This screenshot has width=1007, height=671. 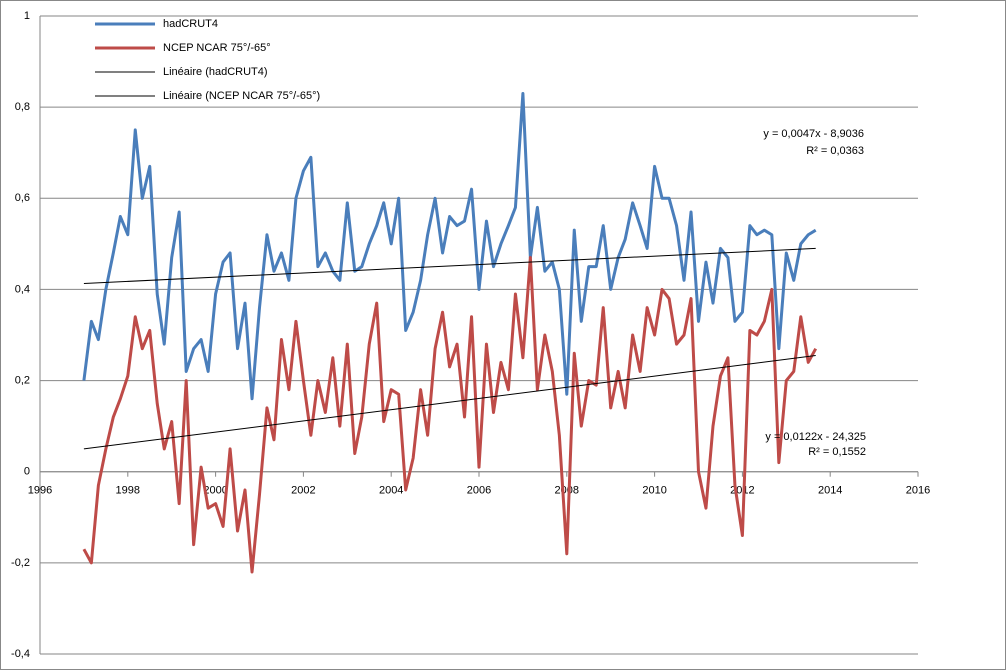 I want to click on x-tick-label: 2008, so click(x=567, y=491).